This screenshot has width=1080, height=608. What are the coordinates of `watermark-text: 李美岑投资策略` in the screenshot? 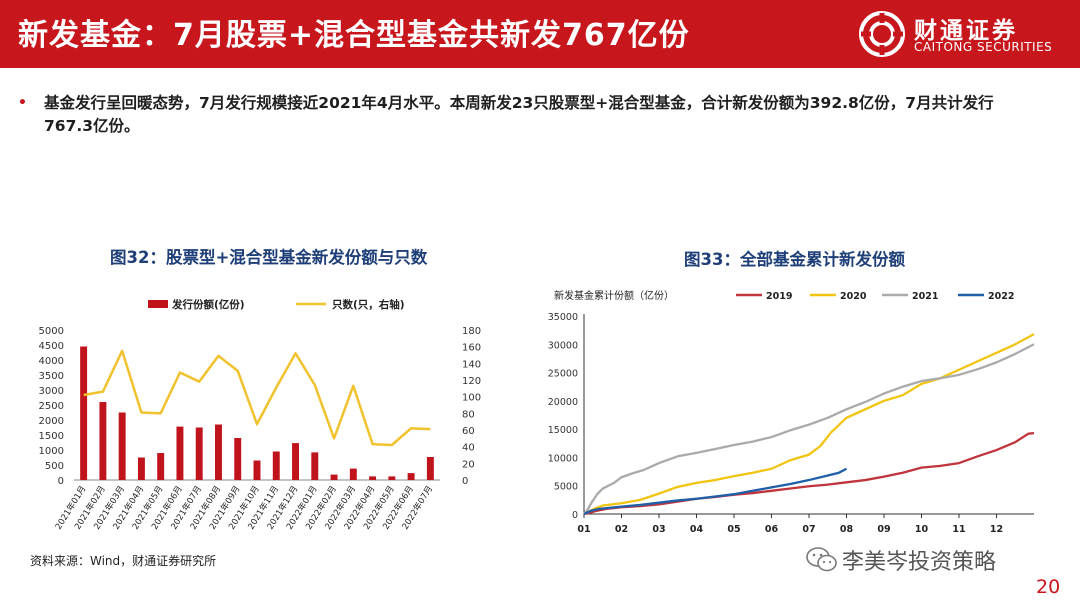 It's located at (919, 562).